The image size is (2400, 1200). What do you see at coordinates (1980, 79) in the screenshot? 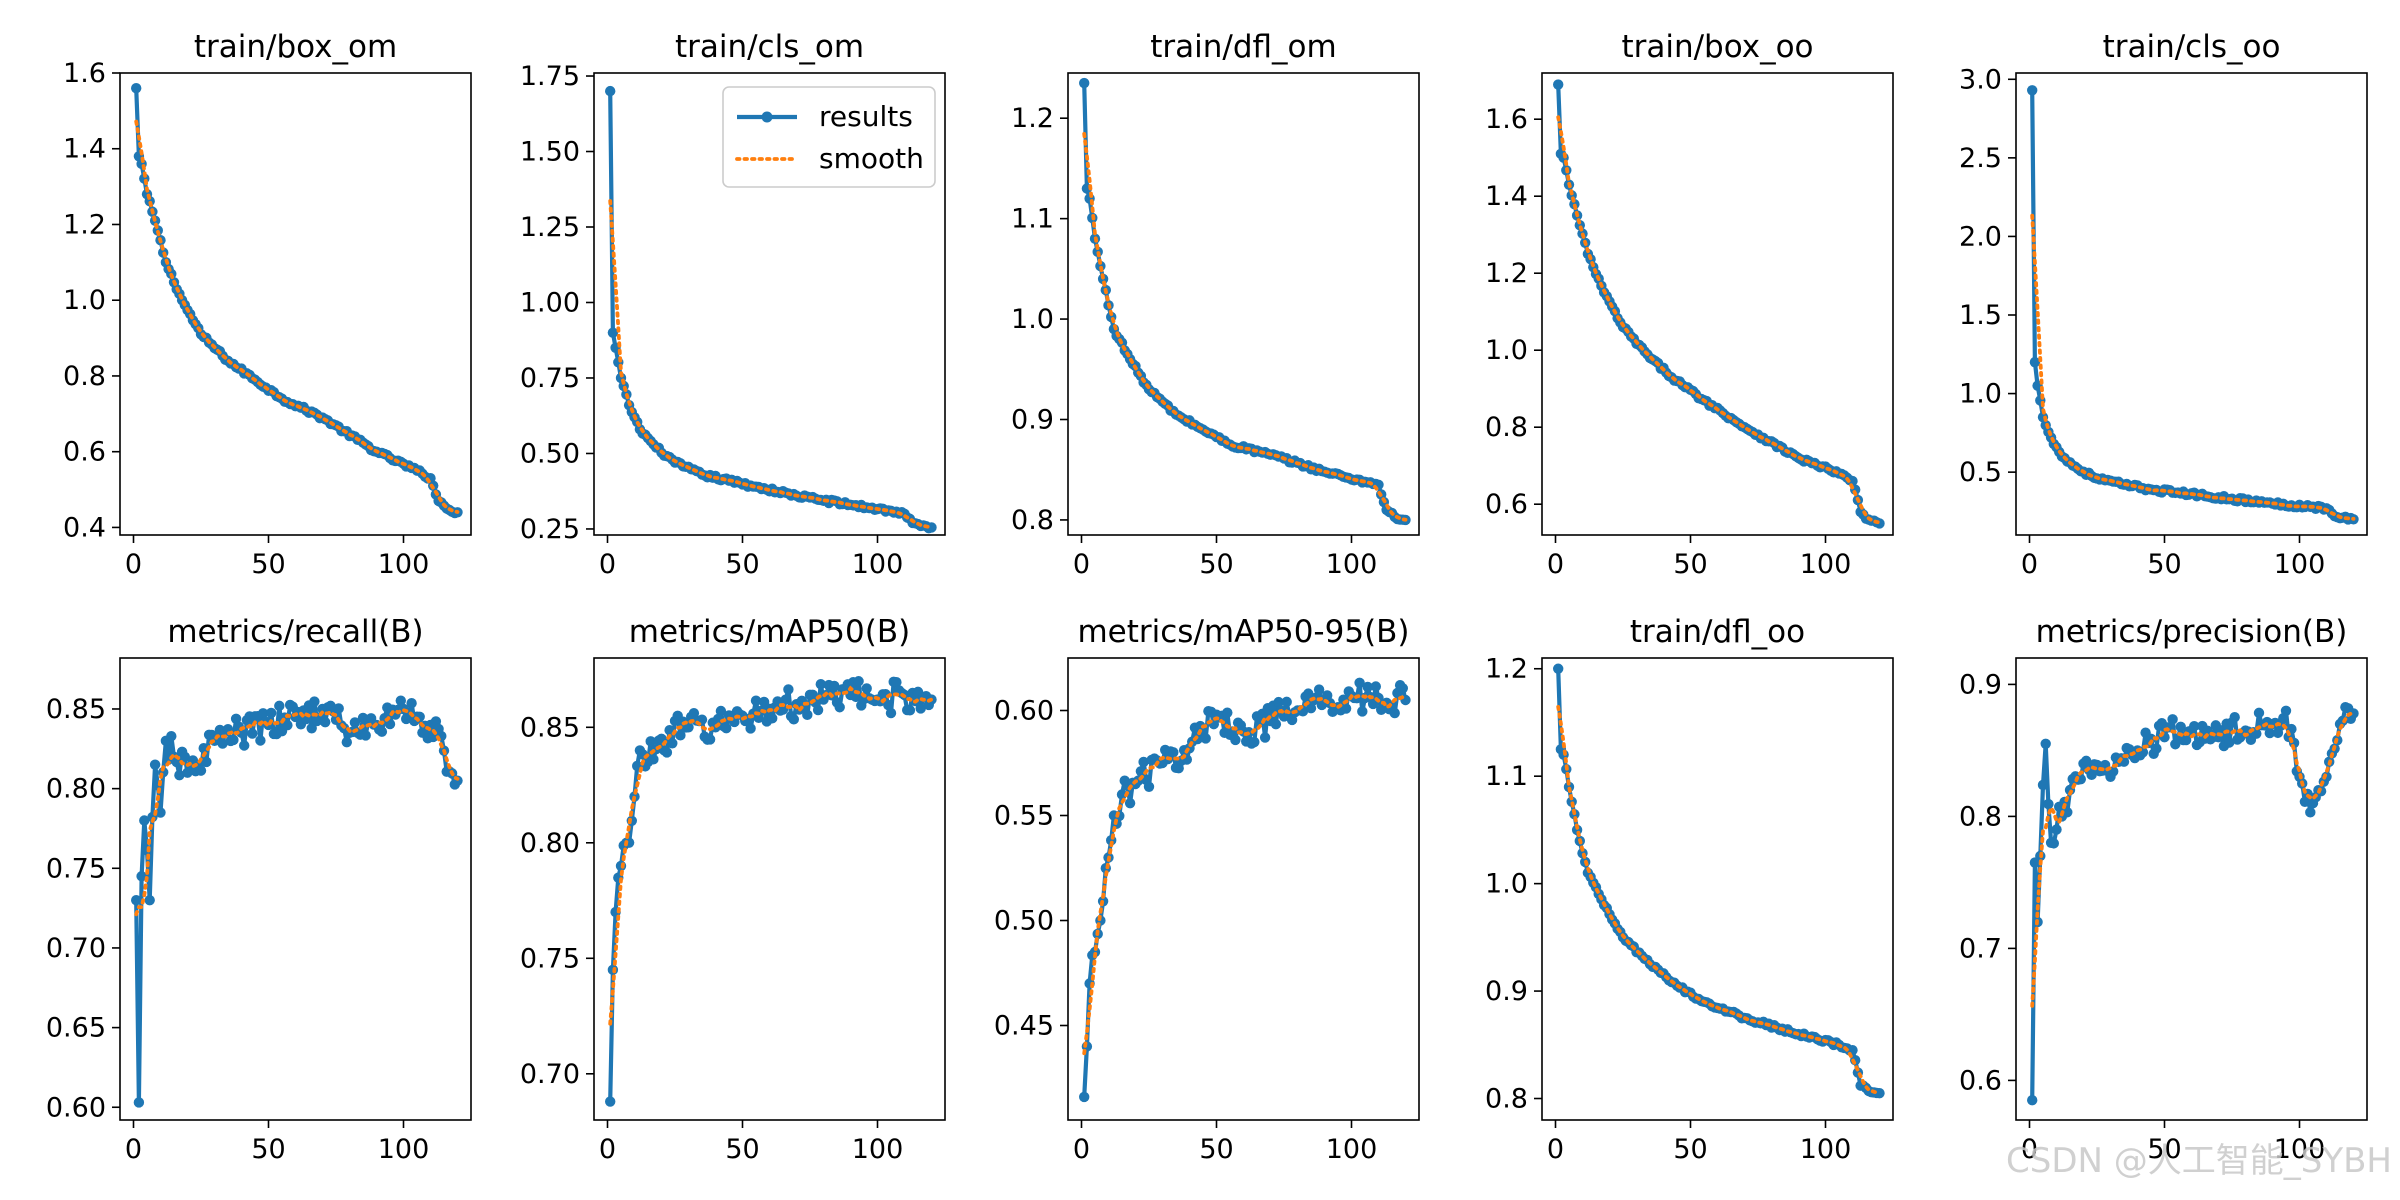
I see `y-tick-label: 3.0` at bounding box center [1980, 79].